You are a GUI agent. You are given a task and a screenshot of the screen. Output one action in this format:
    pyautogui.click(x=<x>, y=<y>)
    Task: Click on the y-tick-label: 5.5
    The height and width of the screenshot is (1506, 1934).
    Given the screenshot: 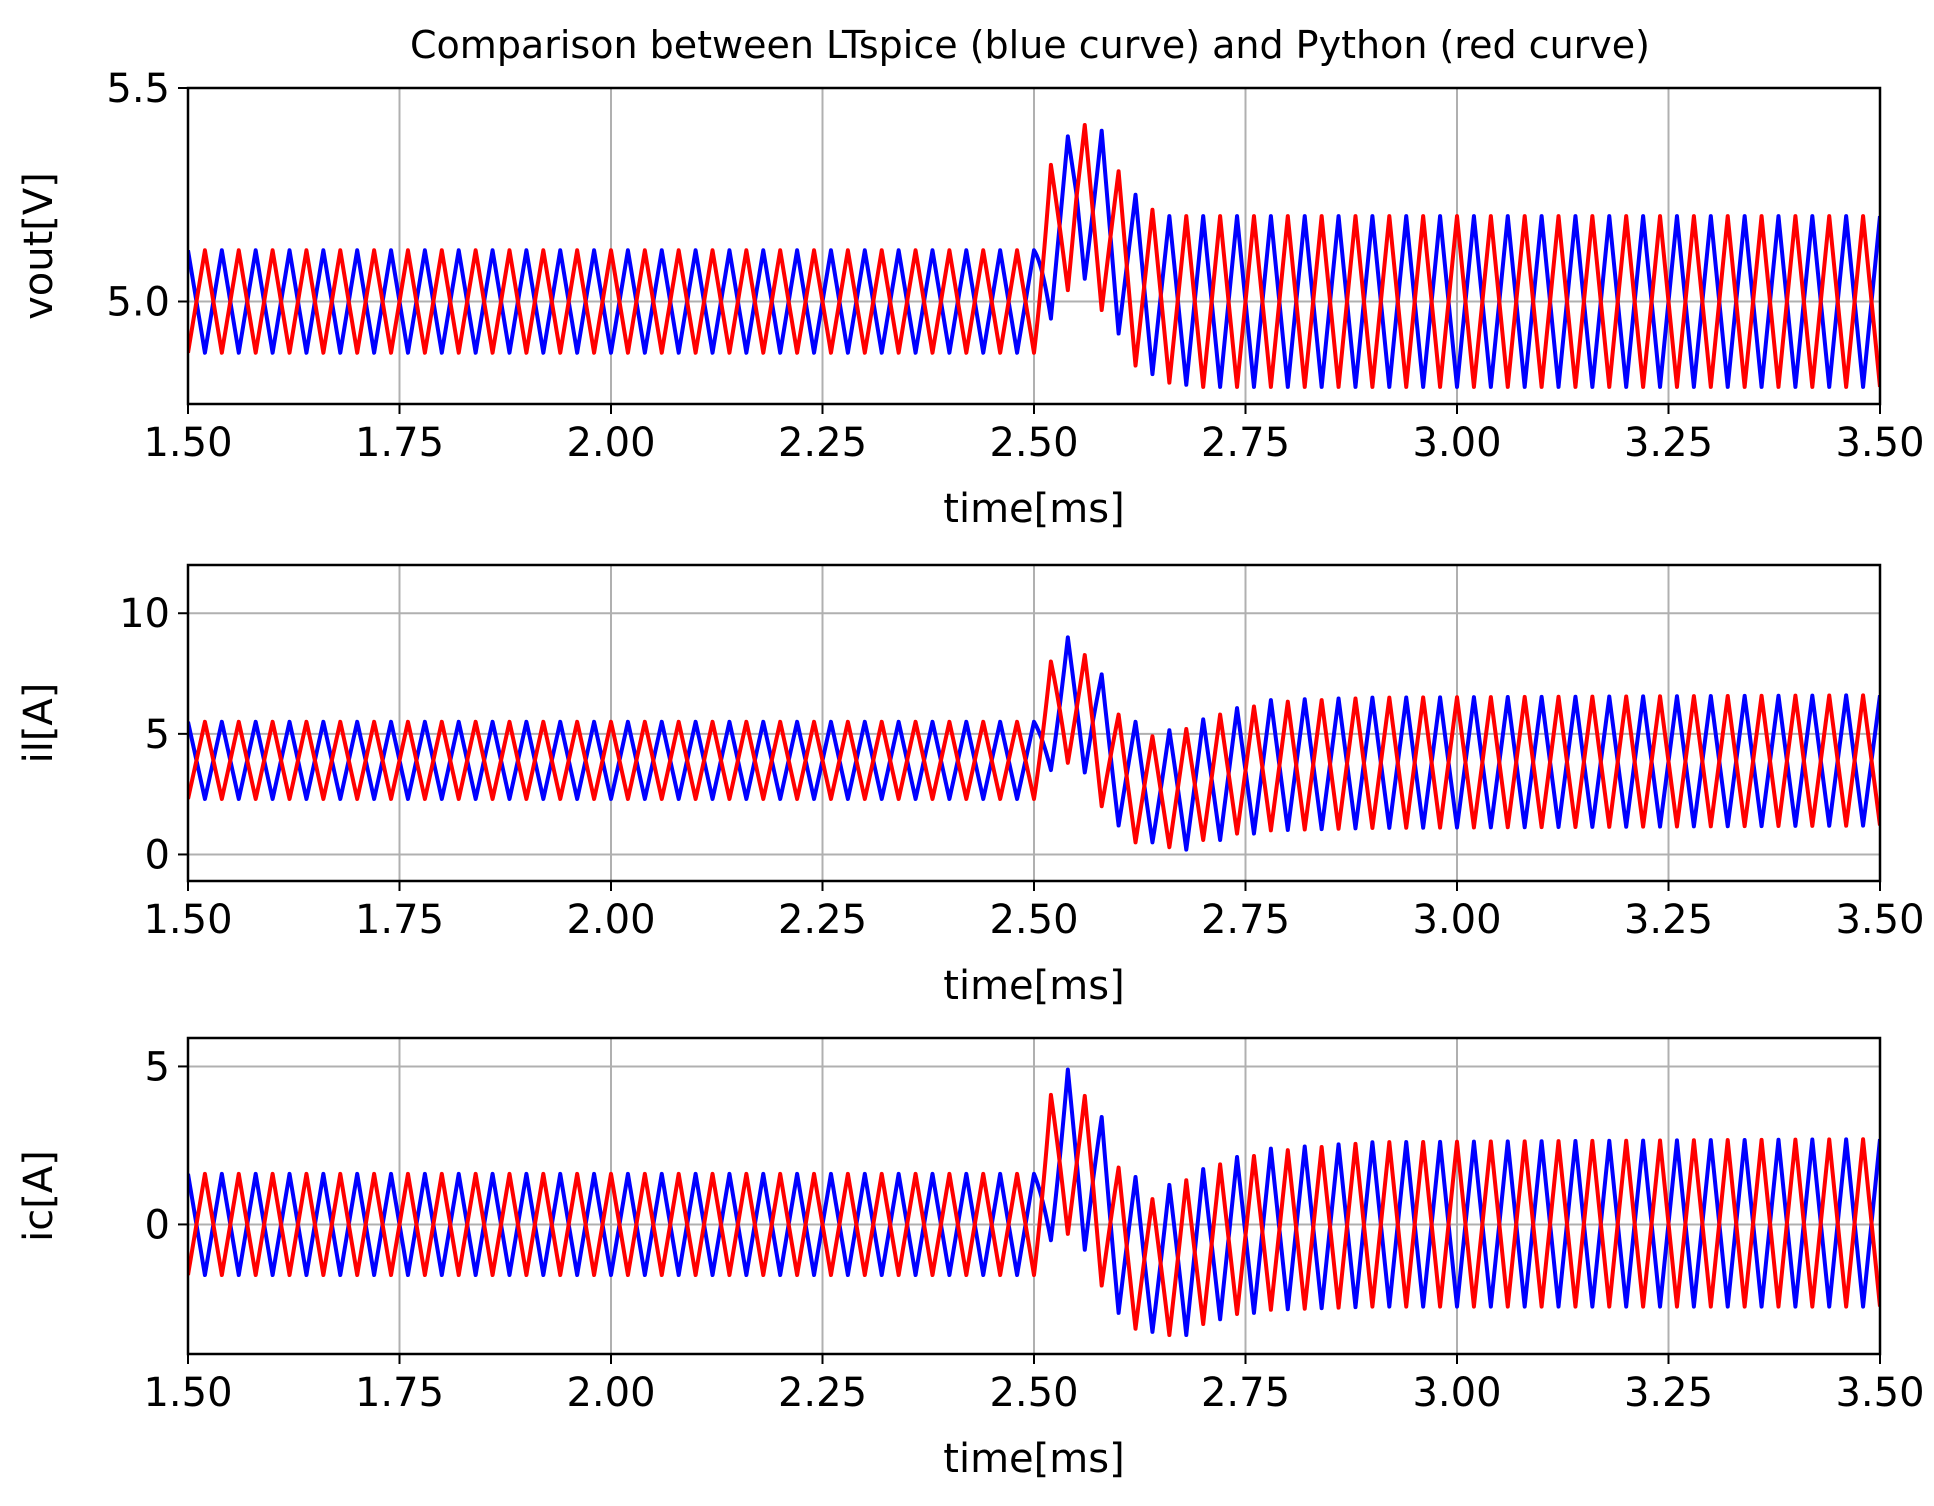 What is the action you would take?
    pyautogui.click(x=138, y=89)
    